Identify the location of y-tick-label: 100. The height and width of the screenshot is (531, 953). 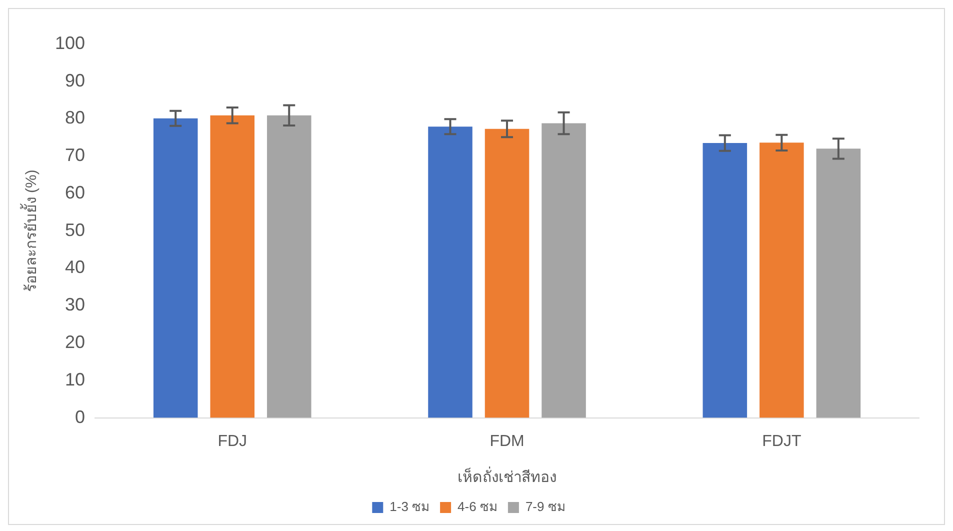
(70, 42).